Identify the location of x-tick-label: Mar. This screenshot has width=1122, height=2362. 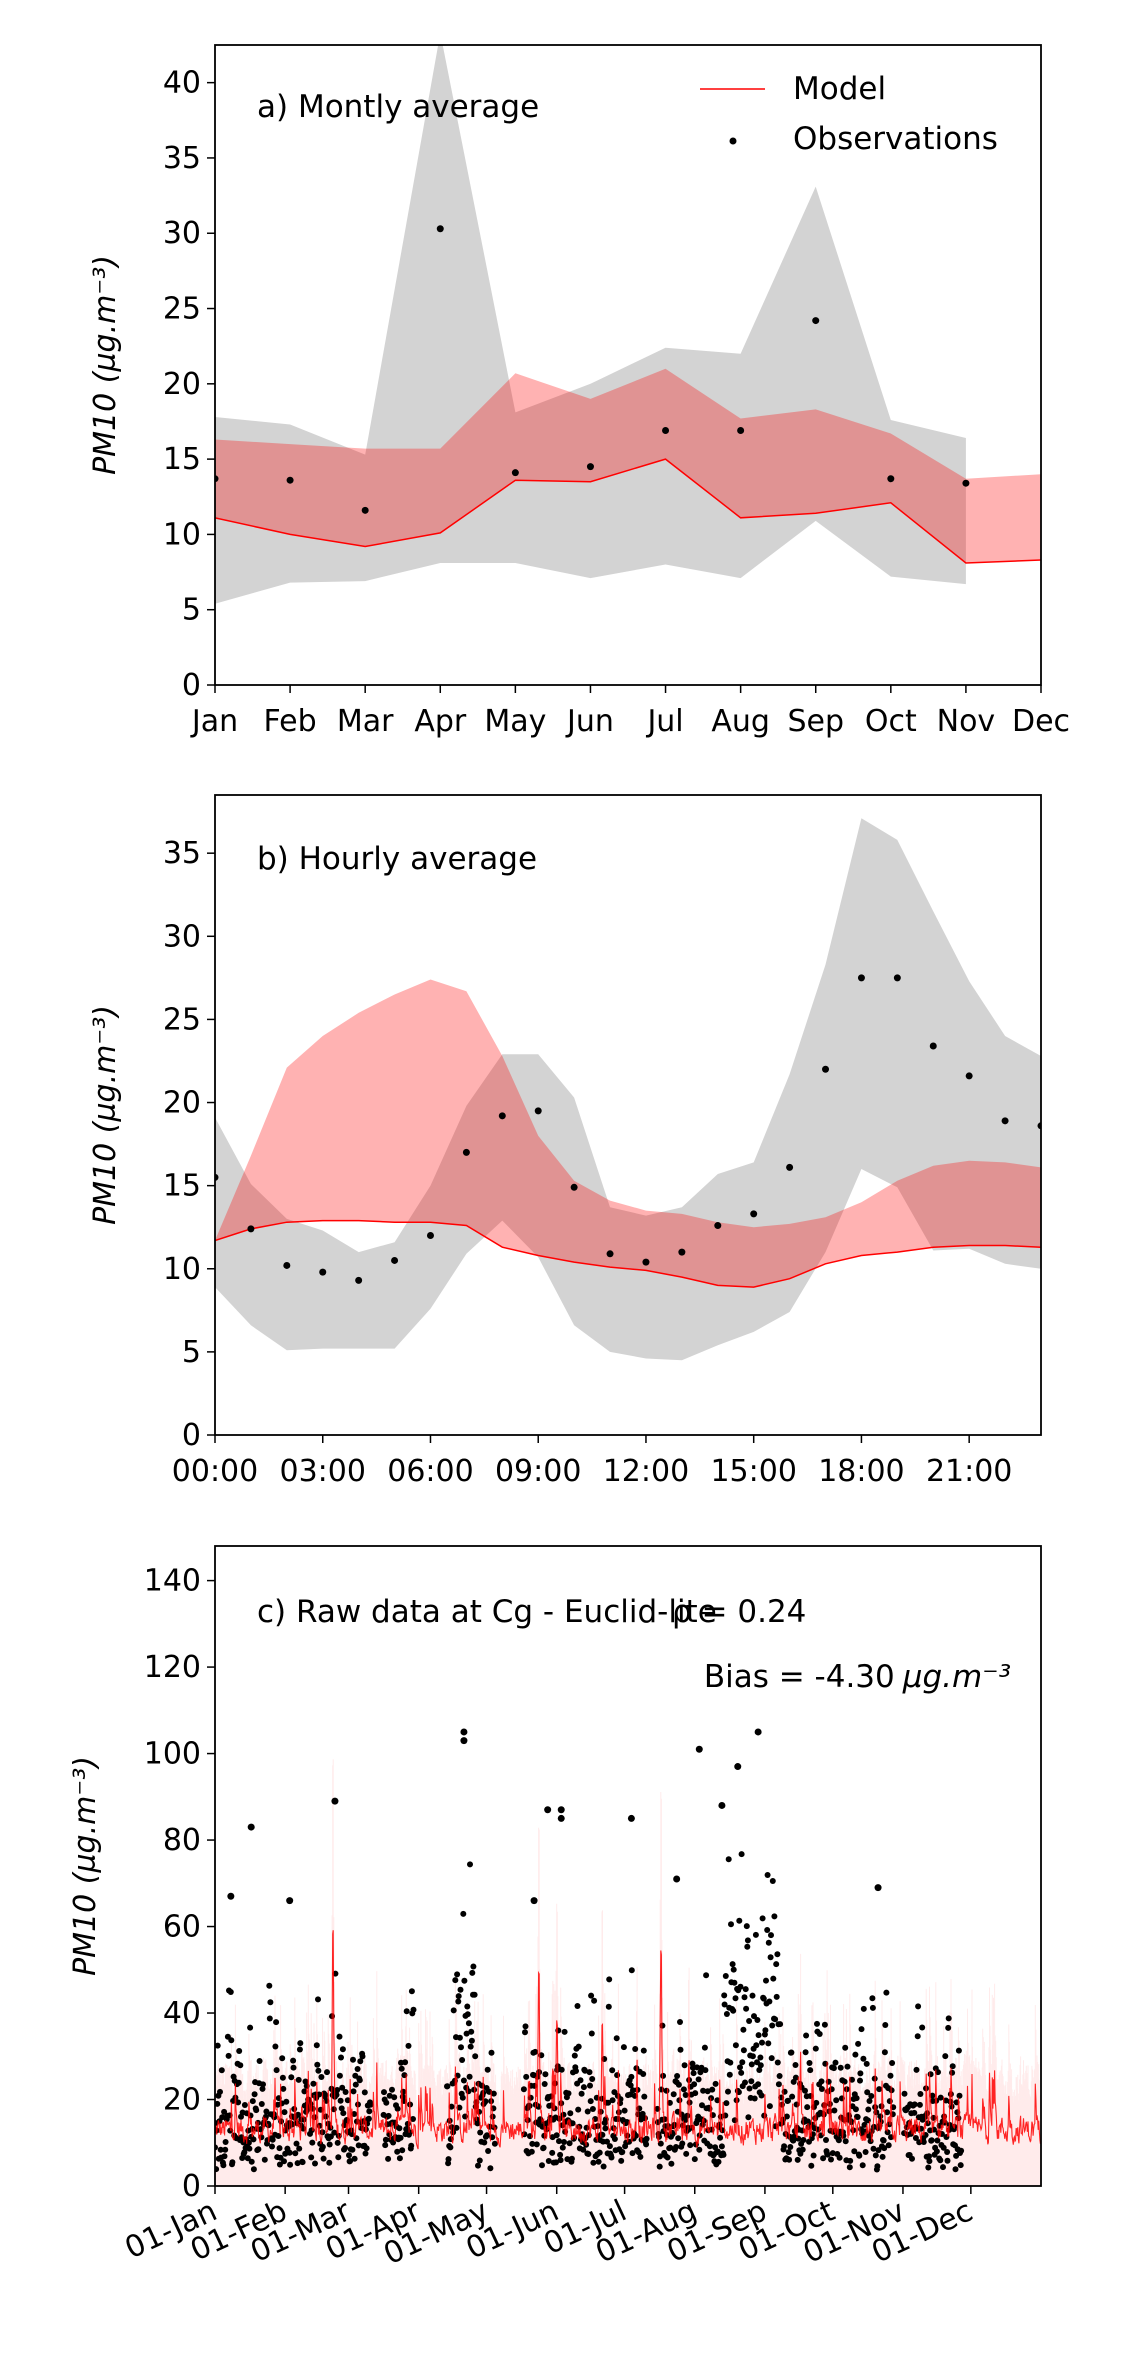
(365, 721).